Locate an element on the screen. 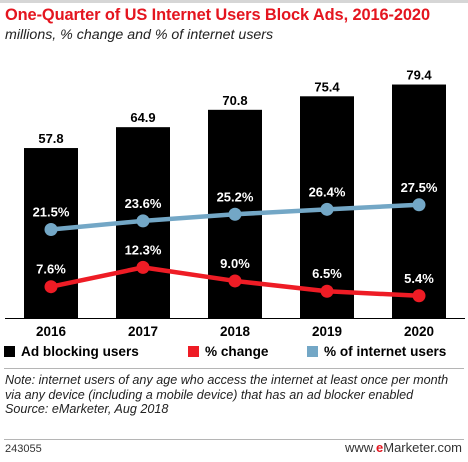 This screenshot has width=468, height=462. bar-value-label: 70.8 is located at coordinates (234, 100).